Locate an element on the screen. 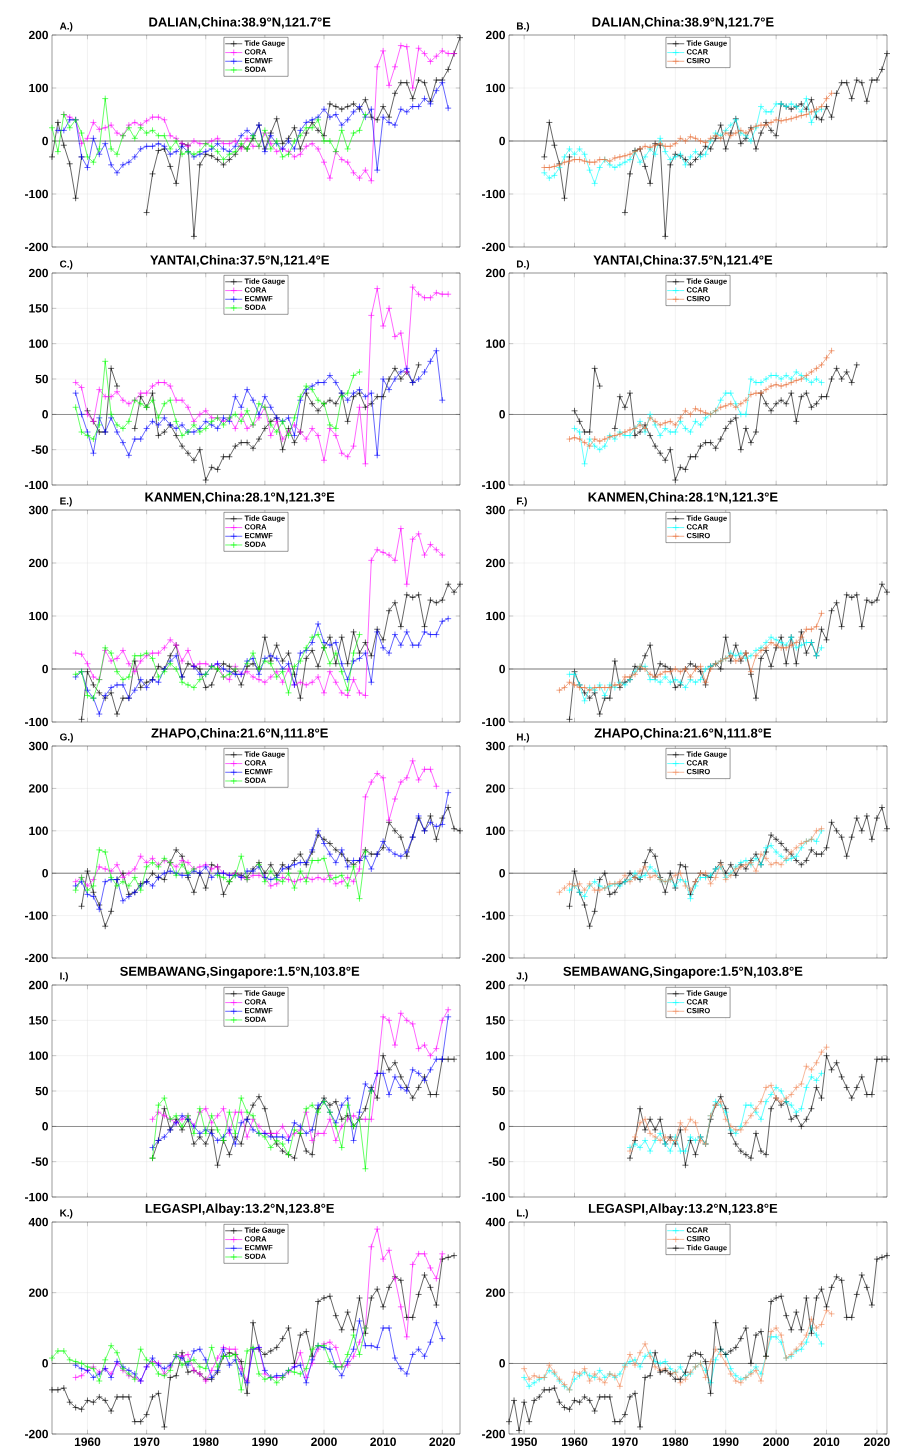  text: K.) is located at coordinates (66, 1214).